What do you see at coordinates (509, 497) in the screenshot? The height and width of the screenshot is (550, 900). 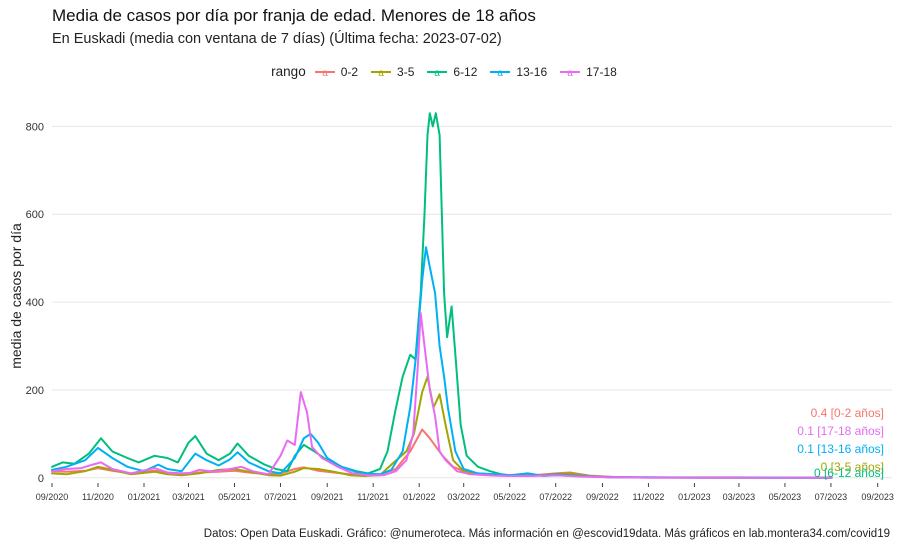 I see `x-tick-label: 05/2022` at bounding box center [509, 497].